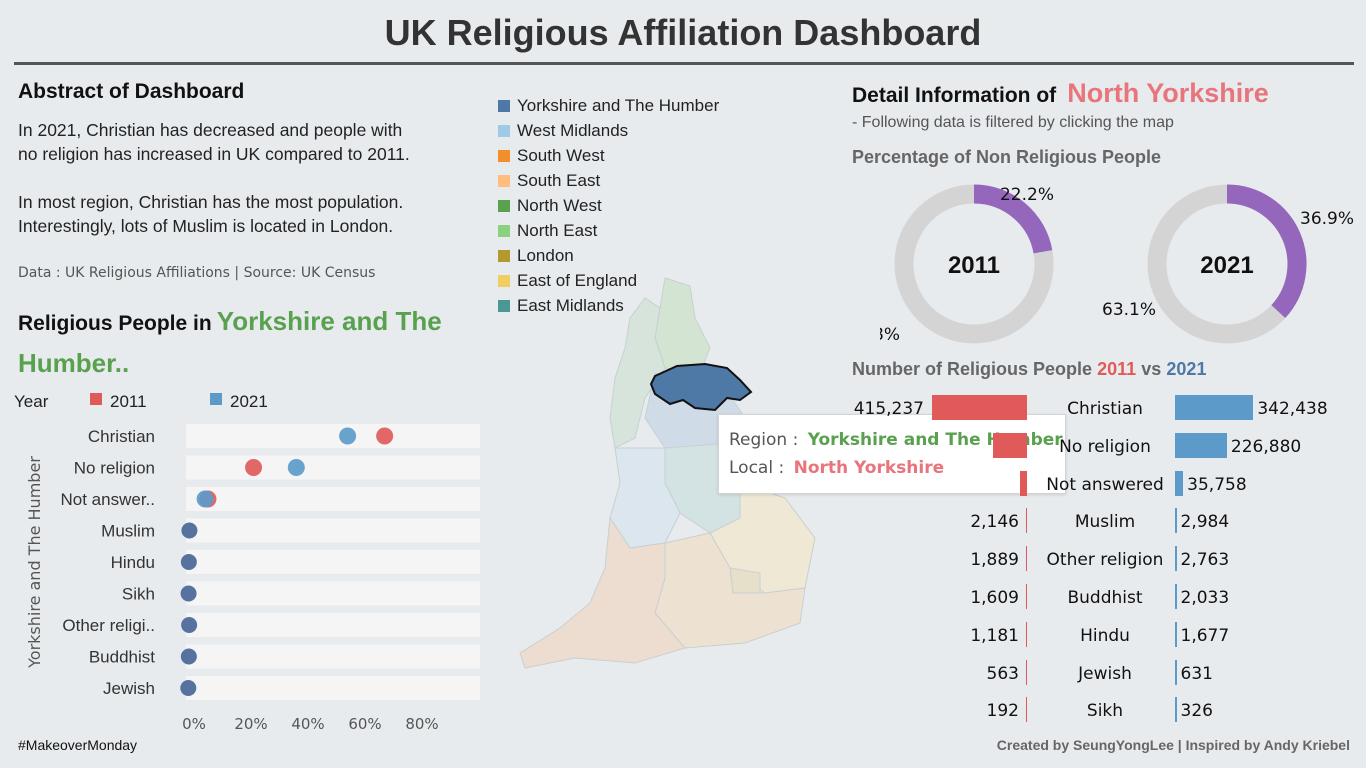 Image resolution: width=1366 pixels, height=768 pixels. Describe the element at coordinates (1205, 635) in the screenshot. I see `value-label-2021: 1,677` at that location.